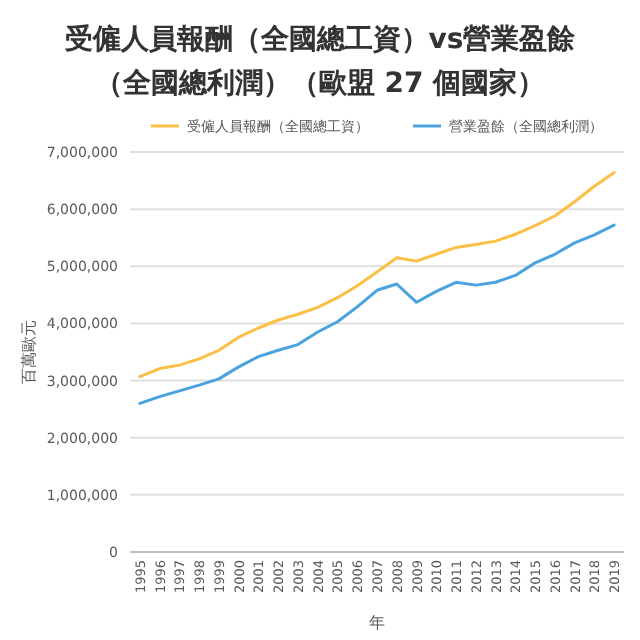  I want to click on x-axis-title: 年, so click(377, 623).